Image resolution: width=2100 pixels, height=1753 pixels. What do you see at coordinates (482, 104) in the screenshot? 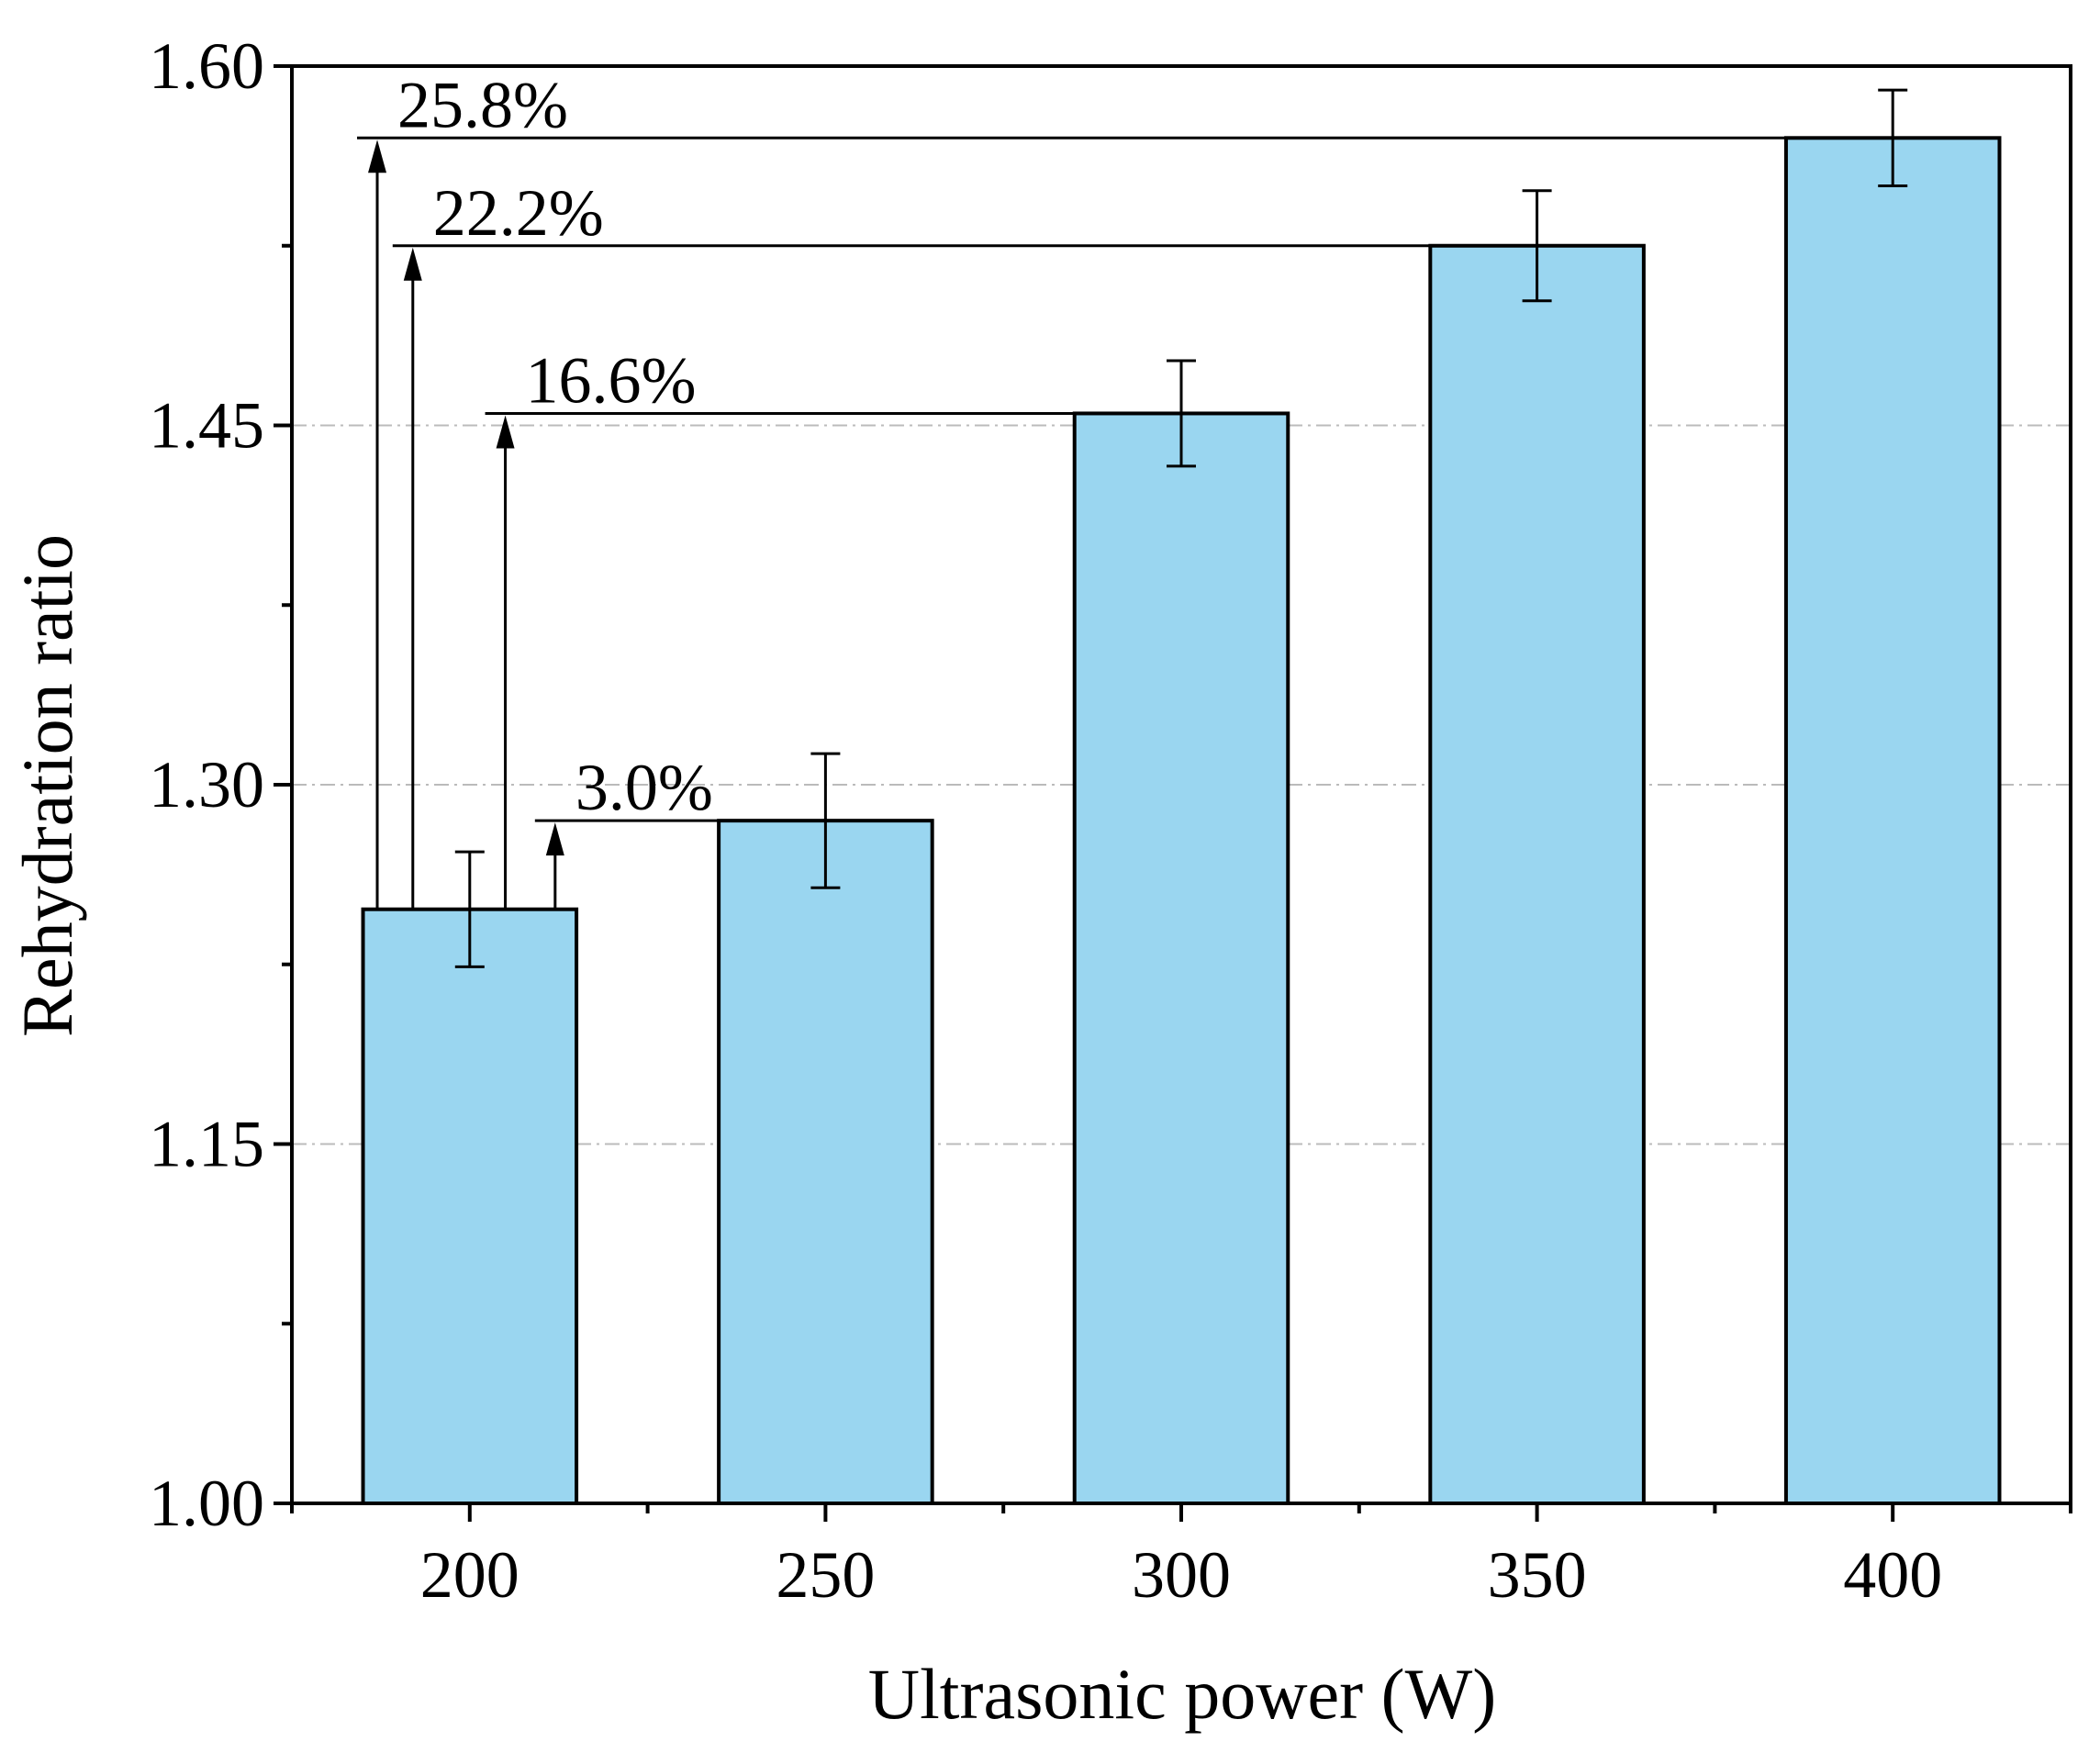
I see `annotation-label-3: 25.8%` at bounding box center [482, 104].